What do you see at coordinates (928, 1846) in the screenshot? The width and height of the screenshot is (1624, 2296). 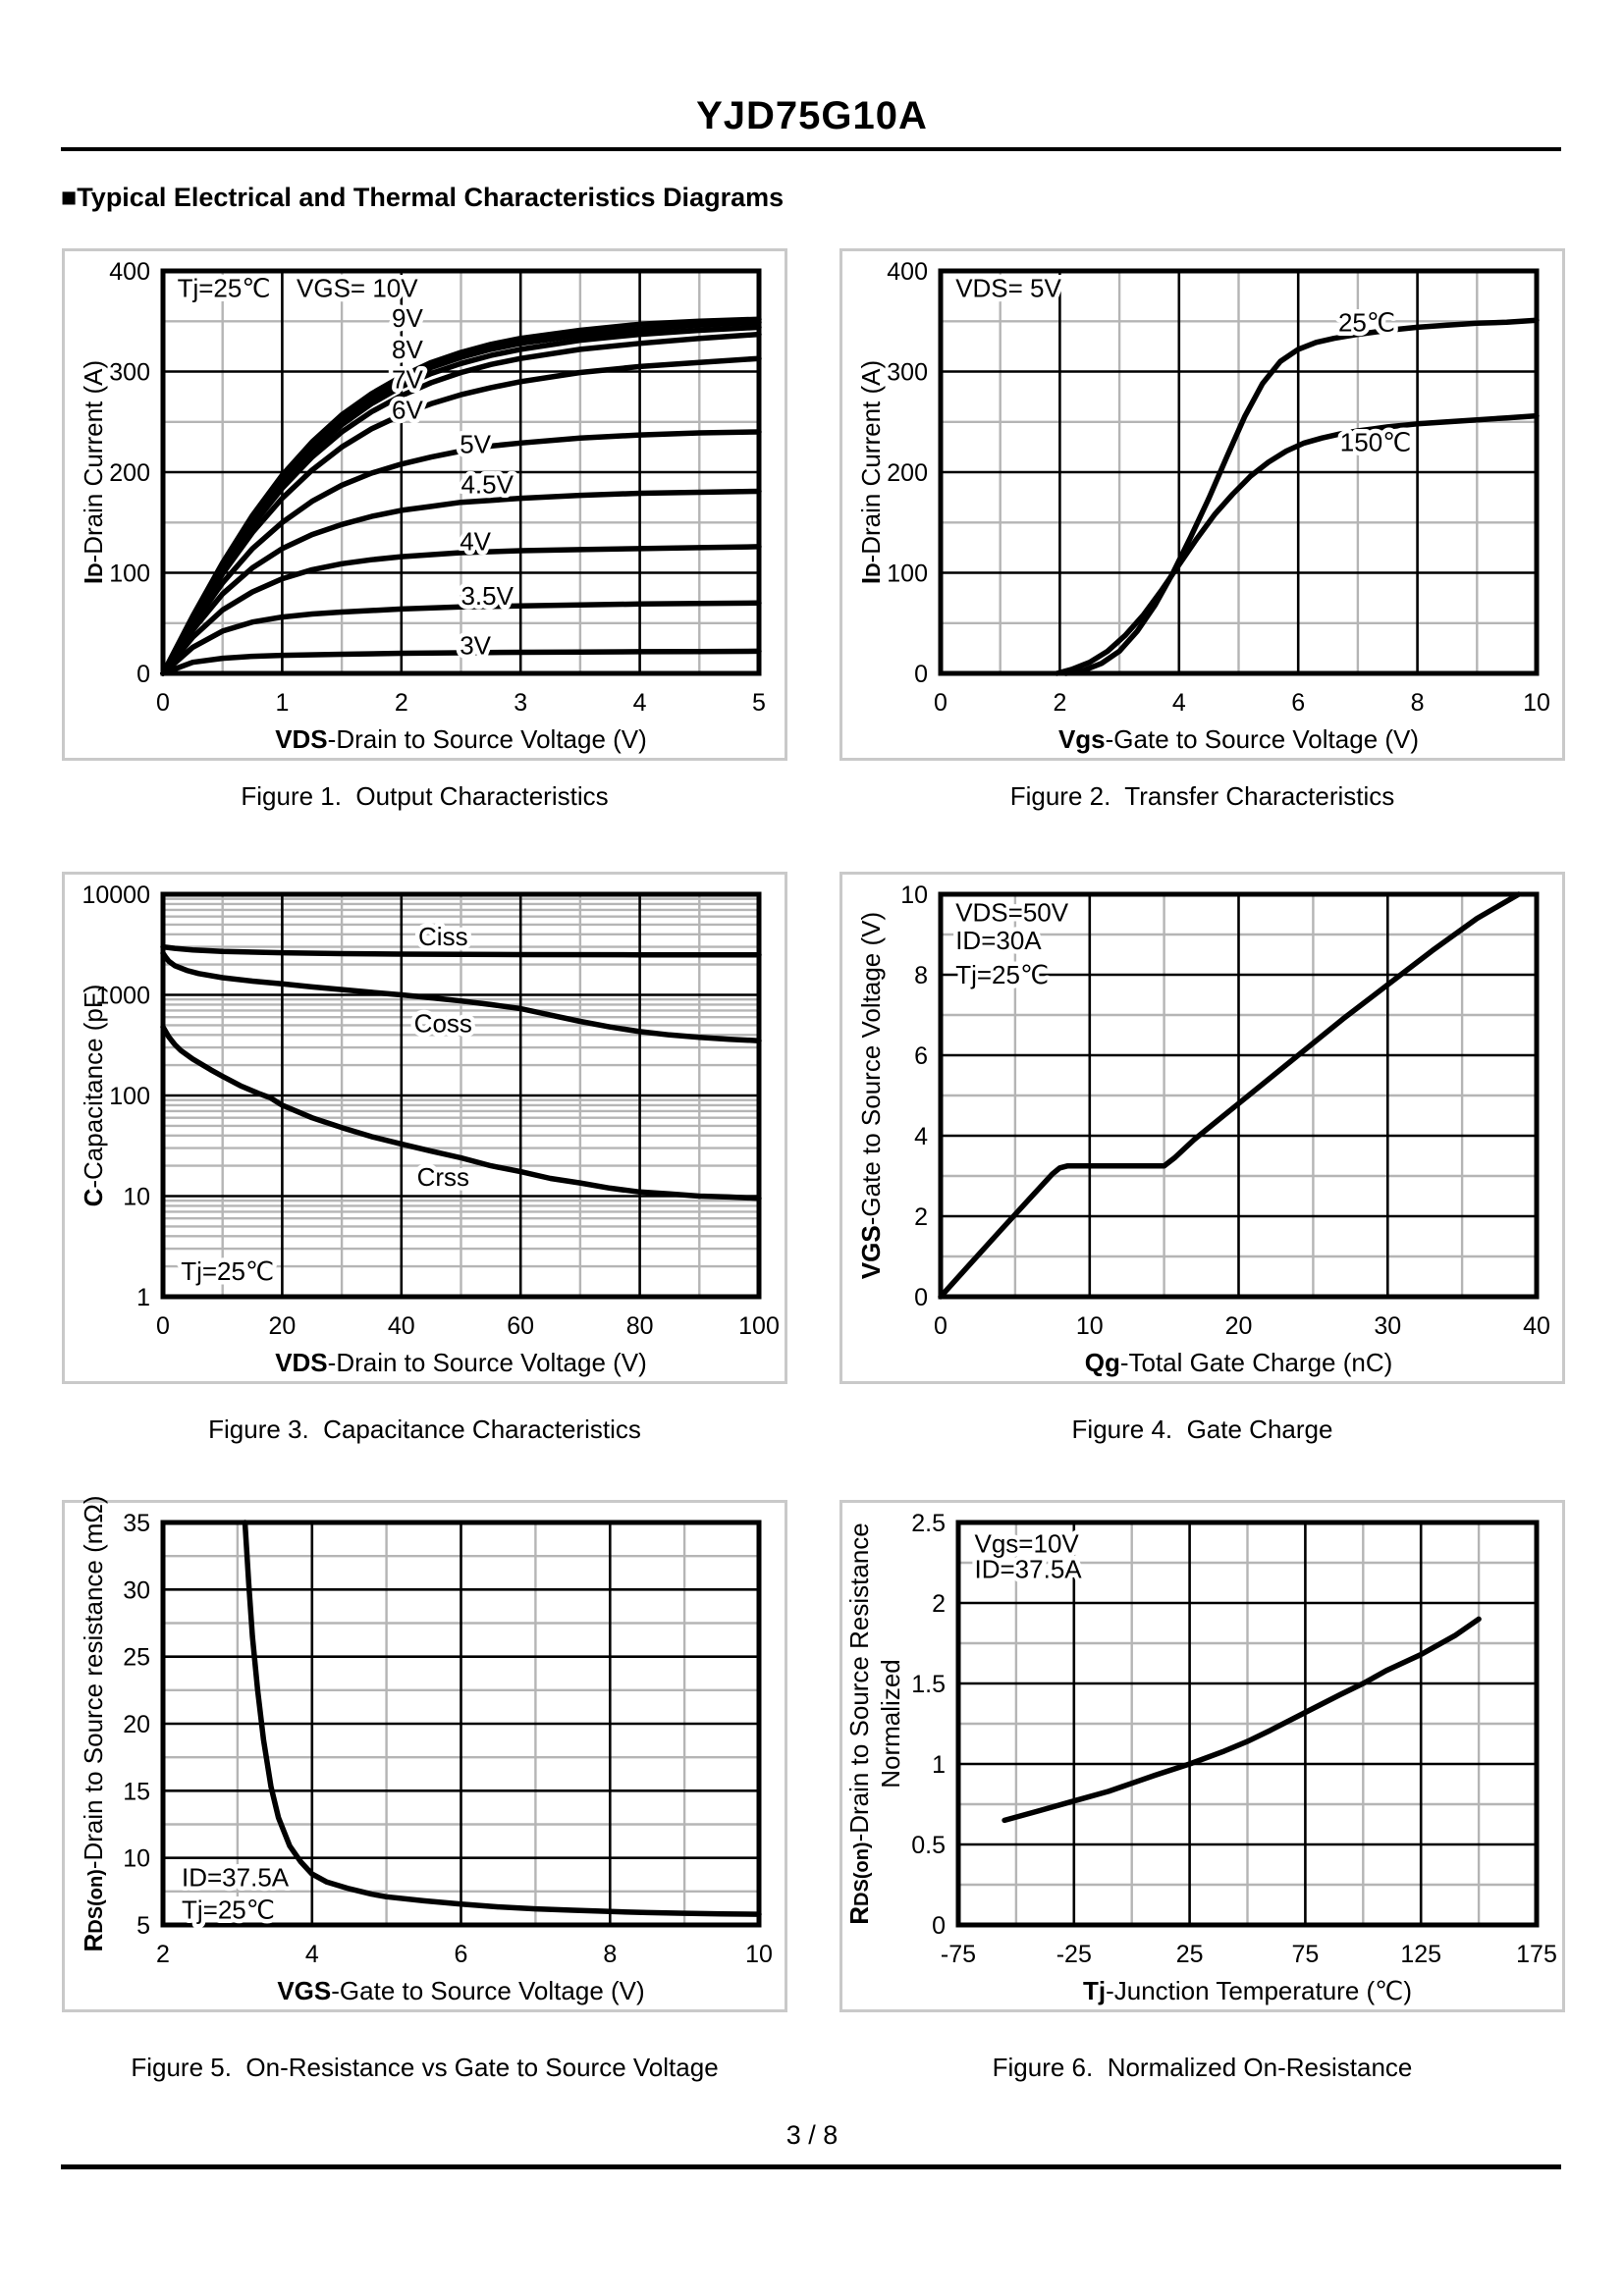 I see `svg-text: 0.5` at bounding box center [928, 1846].